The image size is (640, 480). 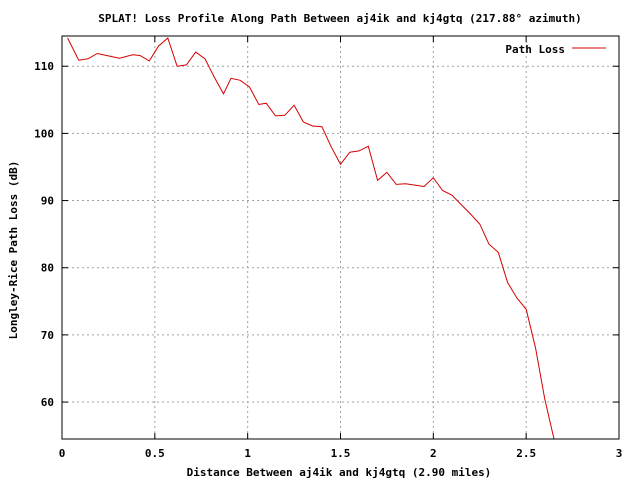 I want to click on y-tick-label: 100, so click(x=44, y=133).